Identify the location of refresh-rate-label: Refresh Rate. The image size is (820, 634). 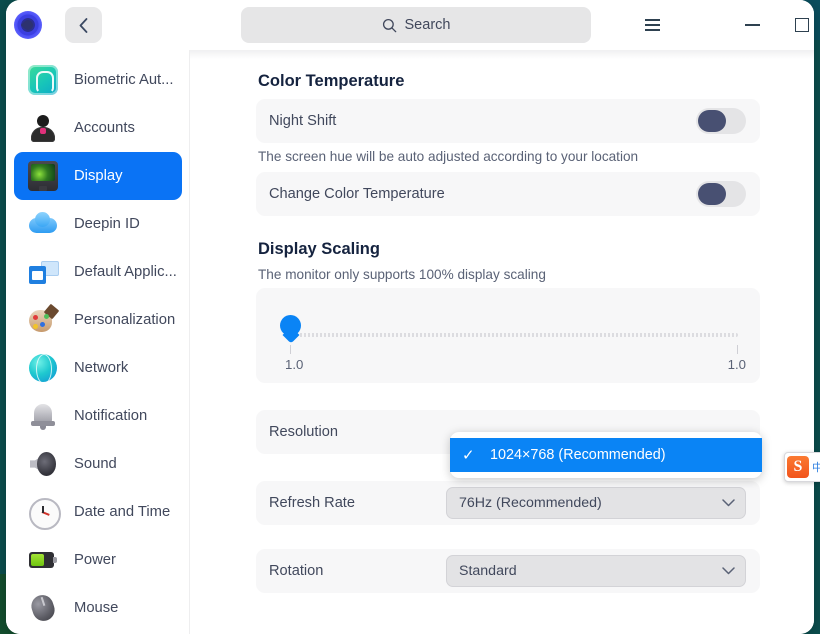
(312, 503).